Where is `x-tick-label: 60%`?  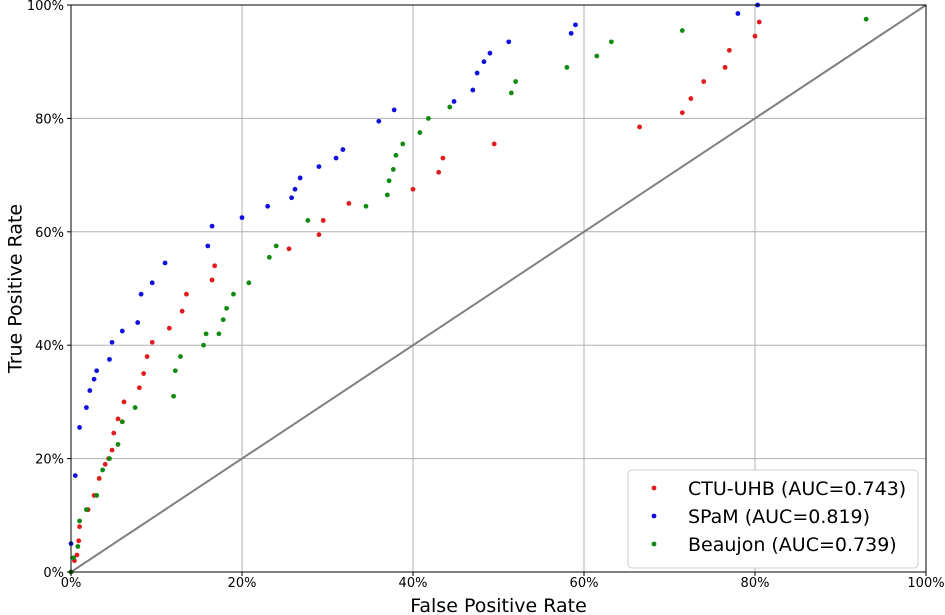 x-tick-label: 60% is located at coordinates (584, 583).